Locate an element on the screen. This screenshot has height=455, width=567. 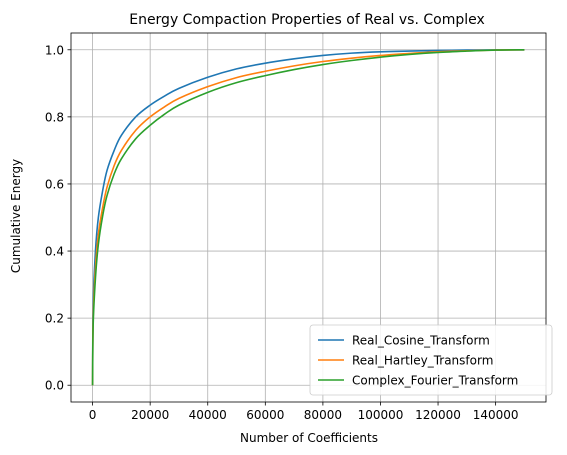
y-tick-label: 0.0 is located at coordinates (54, 386).